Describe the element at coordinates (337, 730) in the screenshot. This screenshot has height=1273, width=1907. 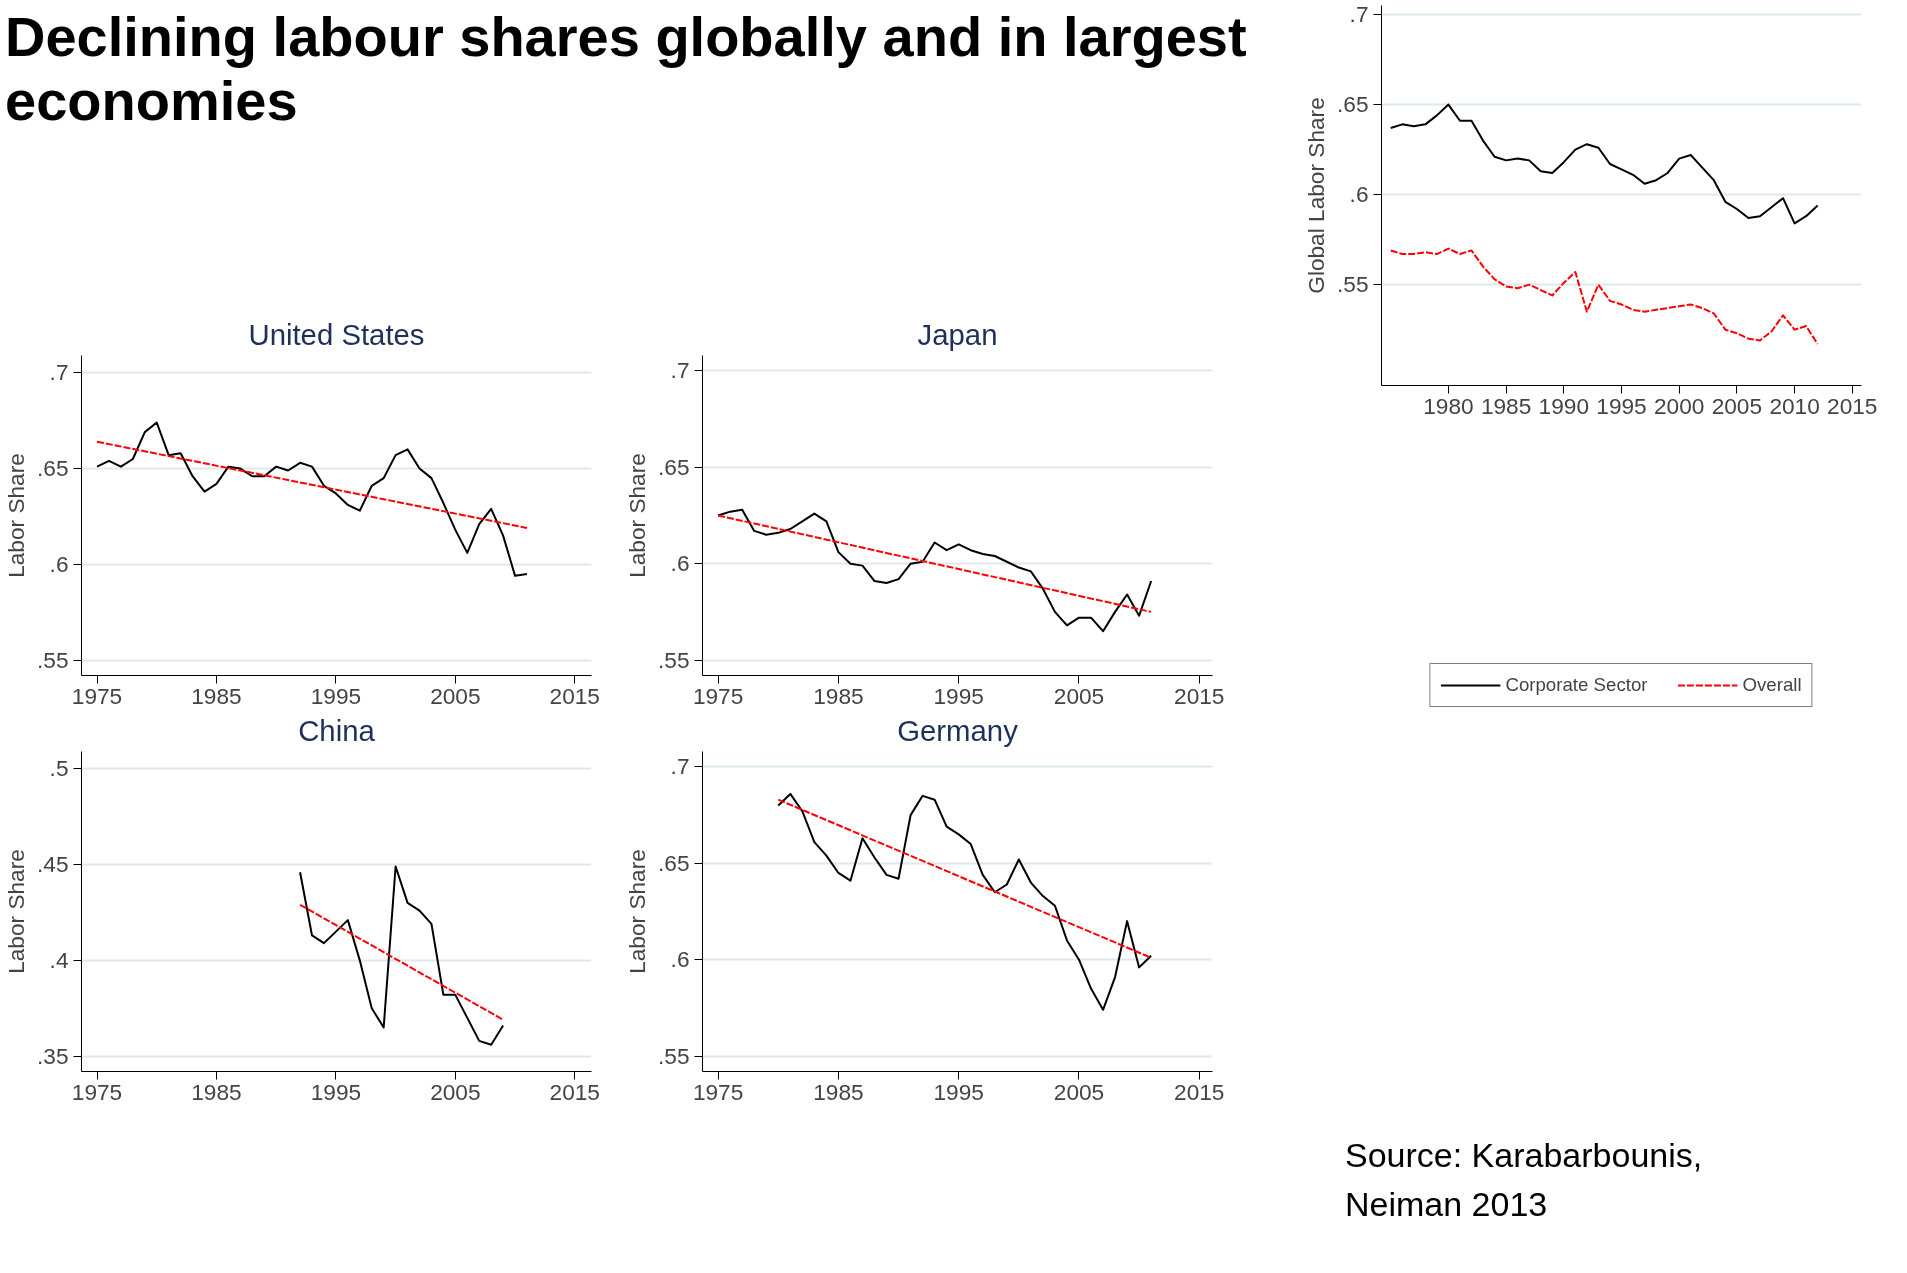
I see `chart-title: China` at that location.